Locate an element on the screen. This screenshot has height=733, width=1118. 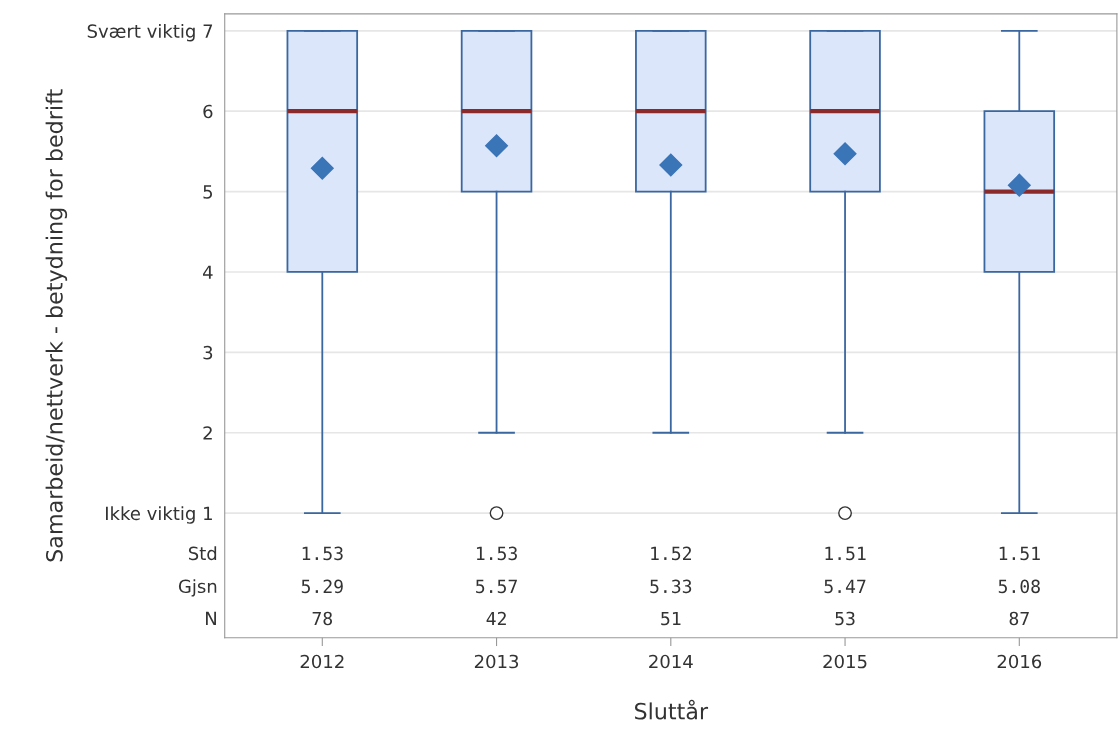
annotation: 87 is located at coordinates (1019, 618).